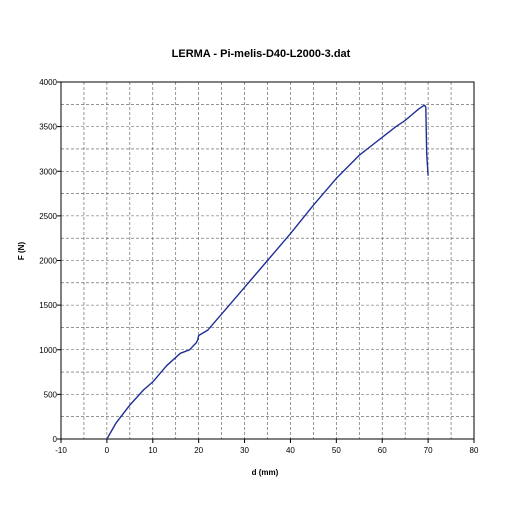  Describe the element at coordinates (51, 394) in the screenshot. I see `y-tick-label: 500` at that location.